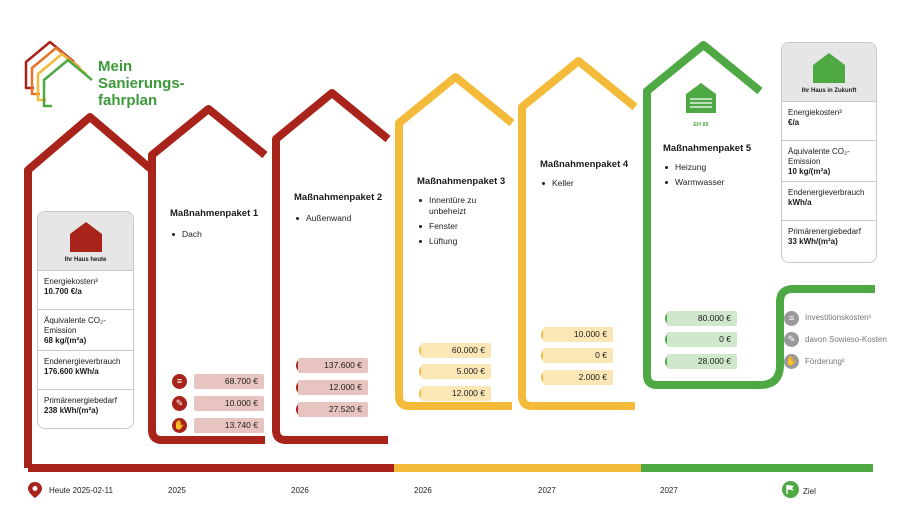 The width and height of the screenshot is (911, 529). Describe the element at coordinates (701, 125) in the screenshot. I see `eh85-label: EH 85` at that location.